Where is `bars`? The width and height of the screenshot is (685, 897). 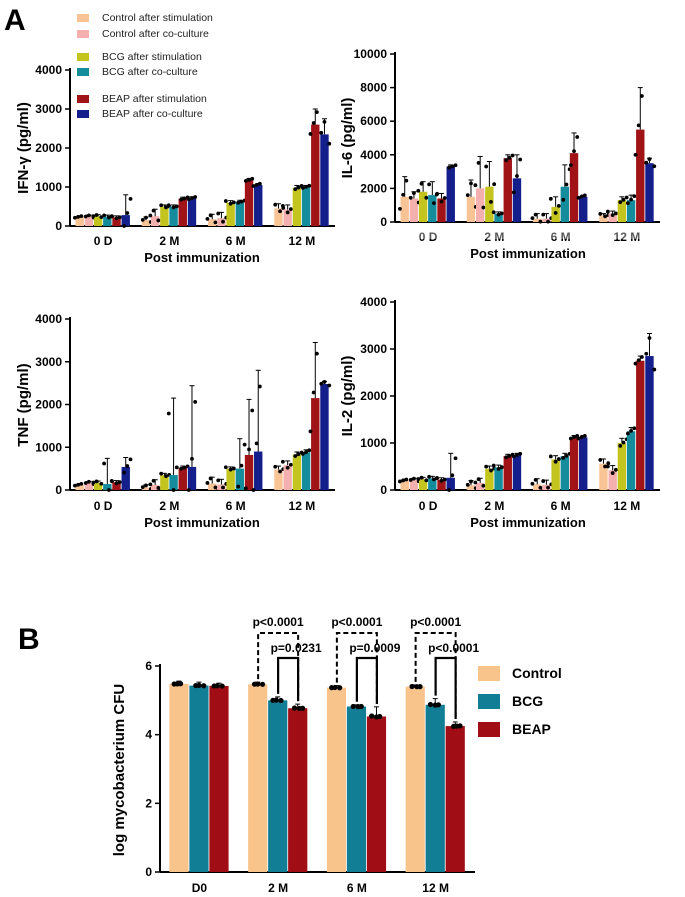 bars is located at coordinates (202, 417).